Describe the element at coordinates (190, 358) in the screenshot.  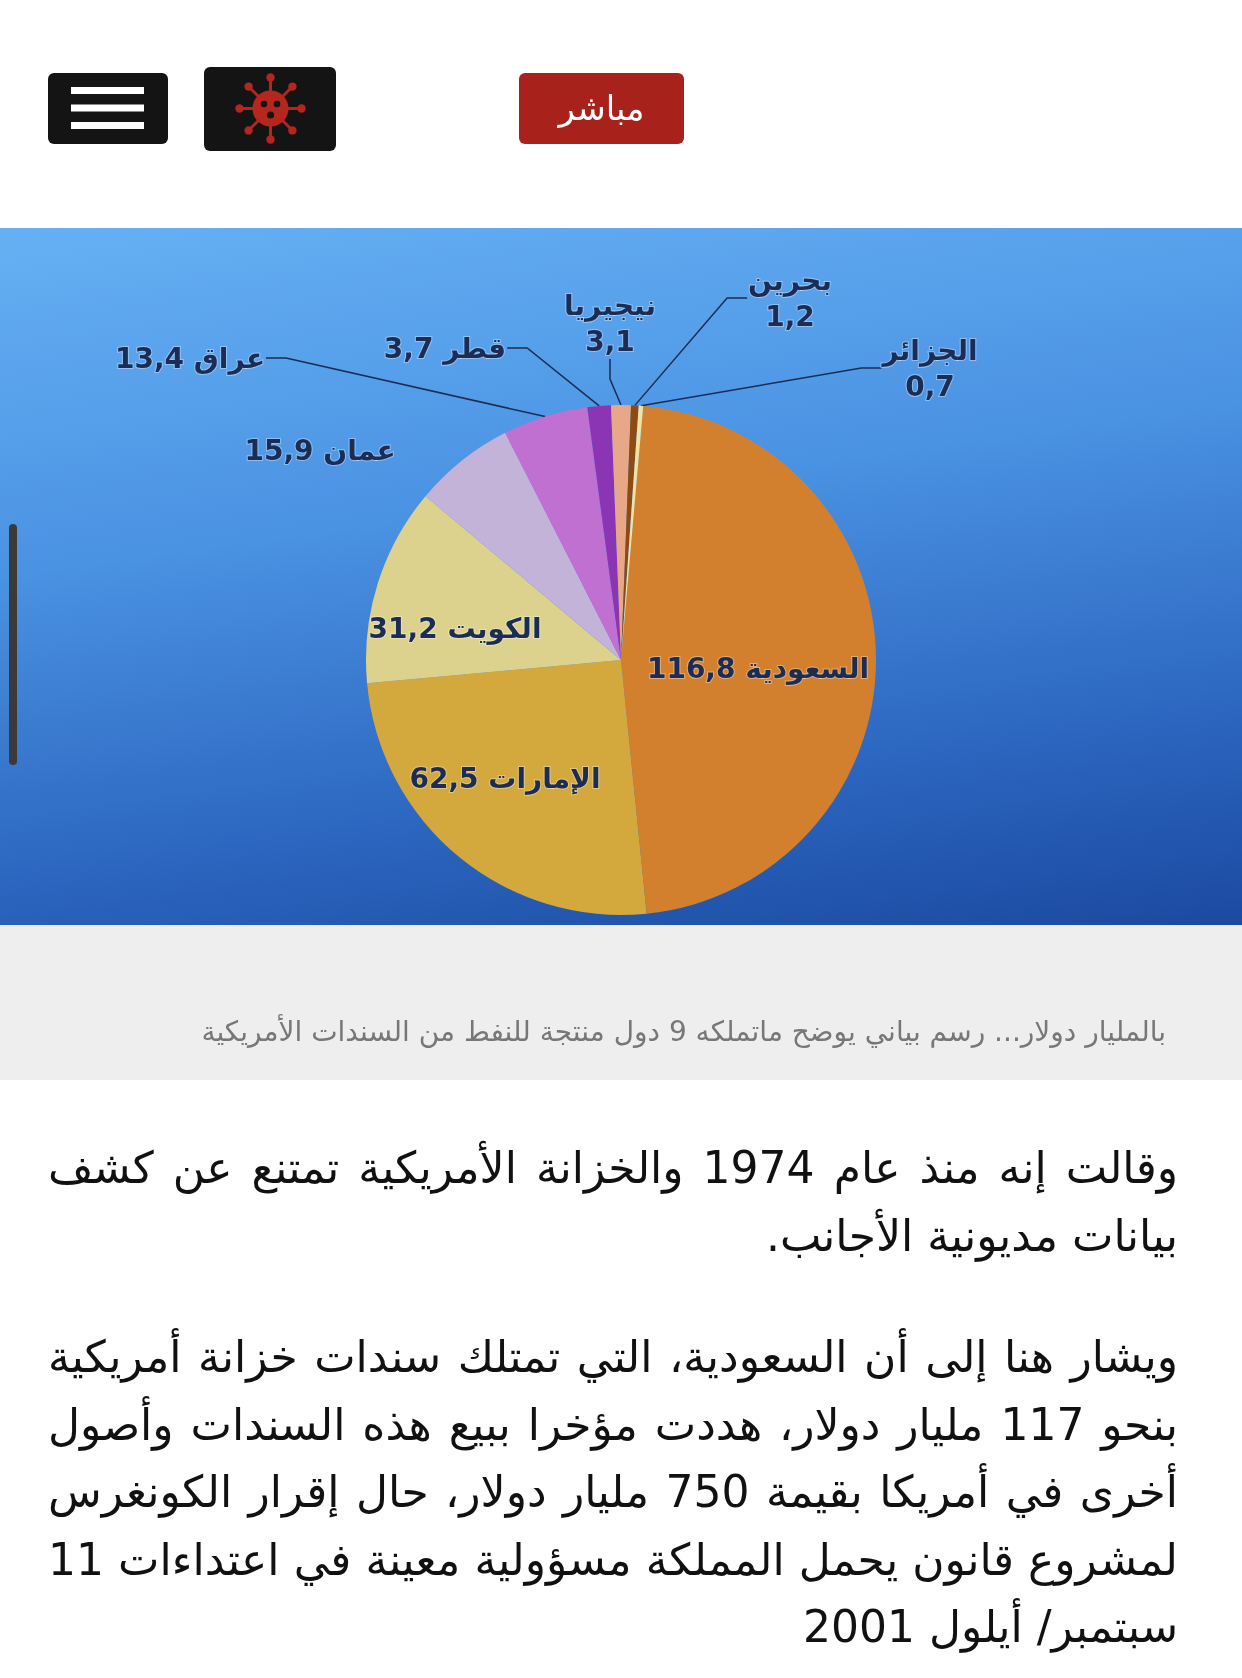
I see `slice-label: 13,4 عراق` at that location.